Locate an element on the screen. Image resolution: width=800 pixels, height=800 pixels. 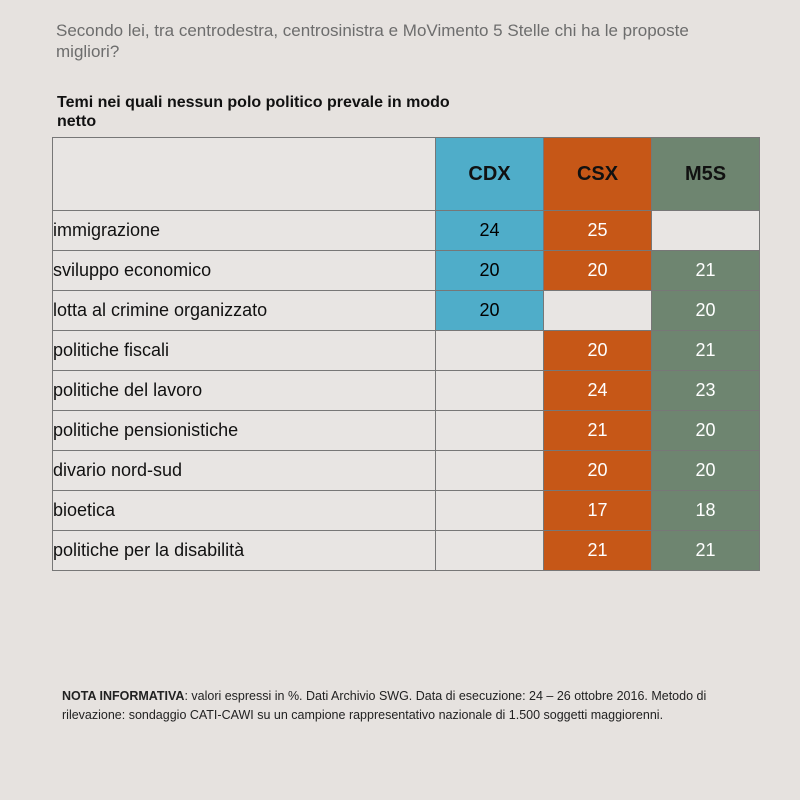
value-cell-m5s: 18 is located at coordinates (705, 510).